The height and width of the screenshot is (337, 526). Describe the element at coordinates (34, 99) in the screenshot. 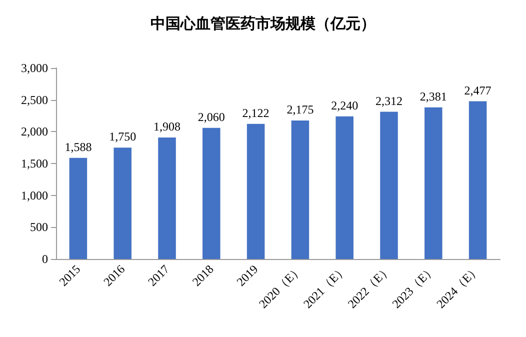

I see `y-tick-label: 2,500` at that location.